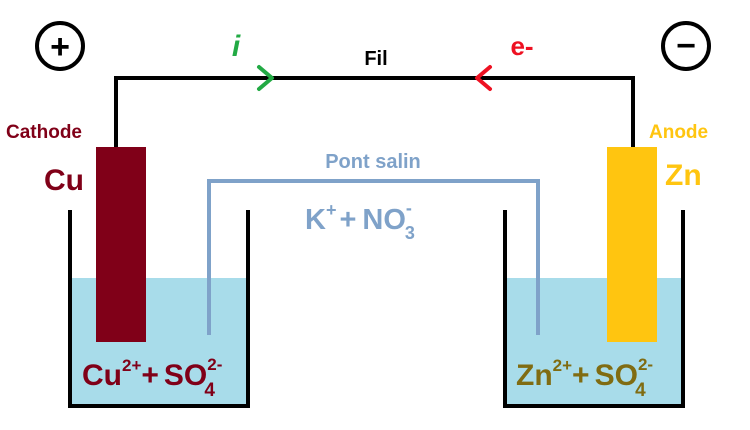  Describe the element at coordinates (315, 220) in the screenshot. I see `bridge-cation: K` at that location.